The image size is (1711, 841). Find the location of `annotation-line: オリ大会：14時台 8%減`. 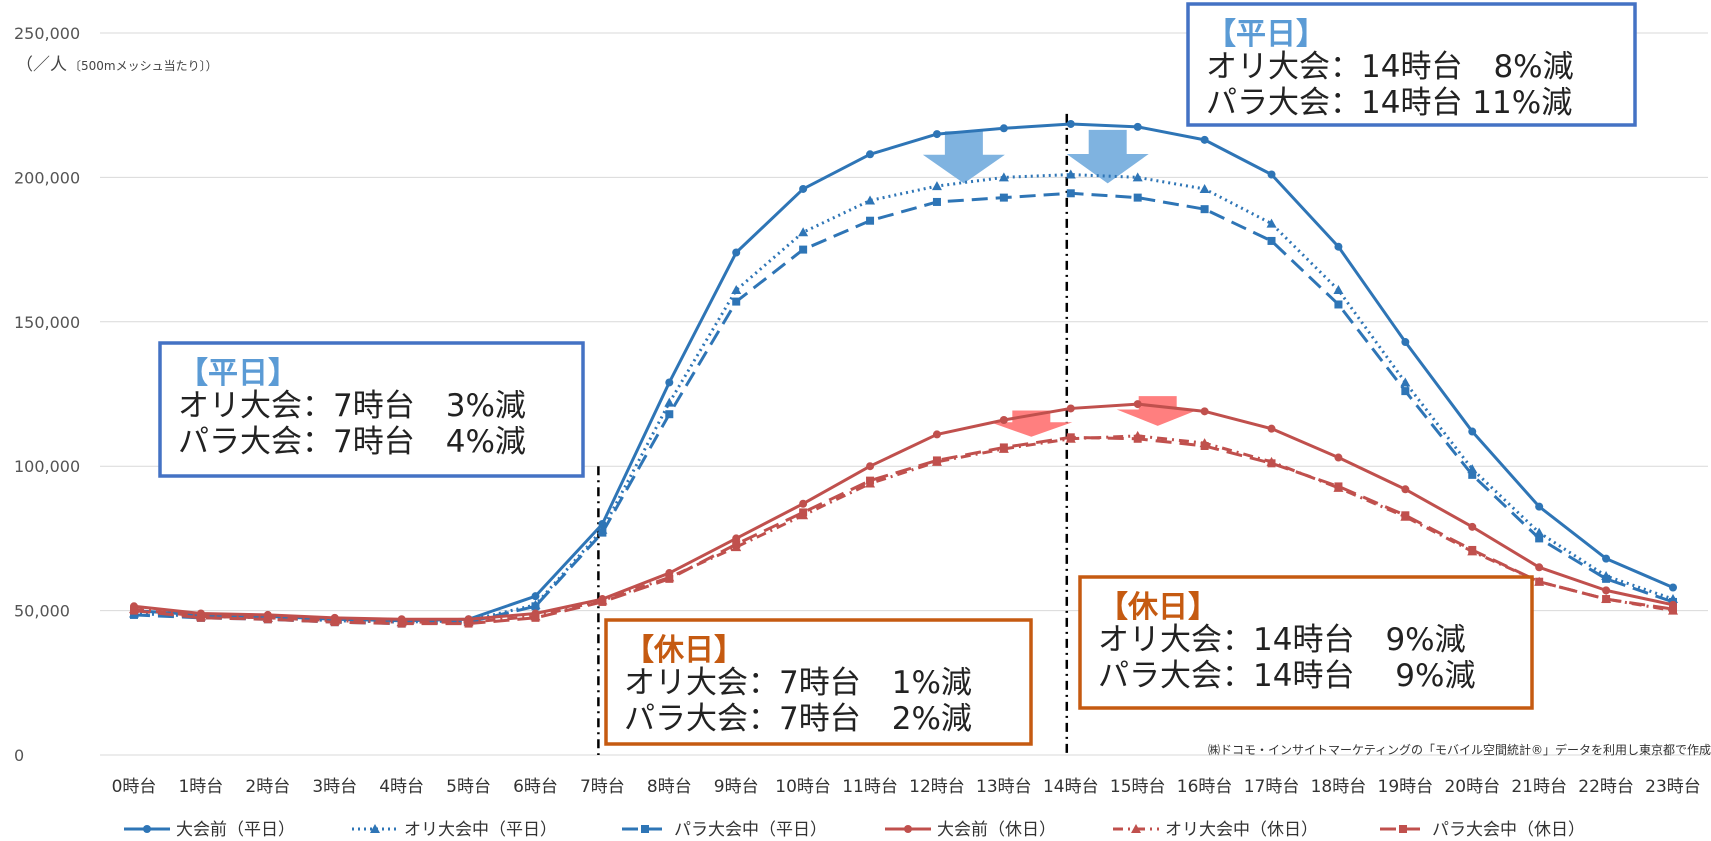

annotation-line: オリ大会：14時台 8%減 is located at coordinates (1390, 67).